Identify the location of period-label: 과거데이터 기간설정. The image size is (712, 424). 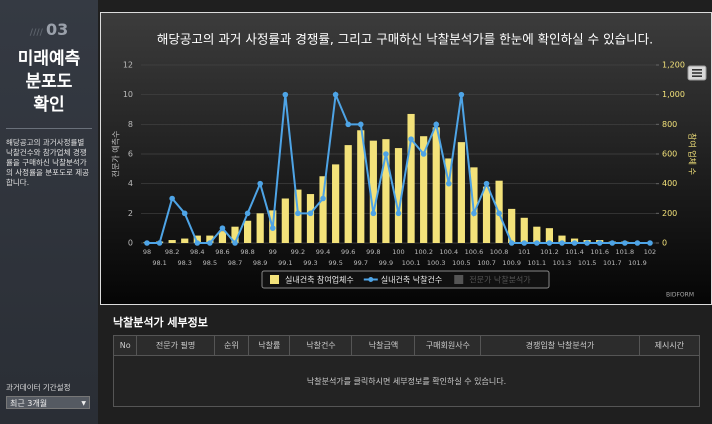
(38, 387).